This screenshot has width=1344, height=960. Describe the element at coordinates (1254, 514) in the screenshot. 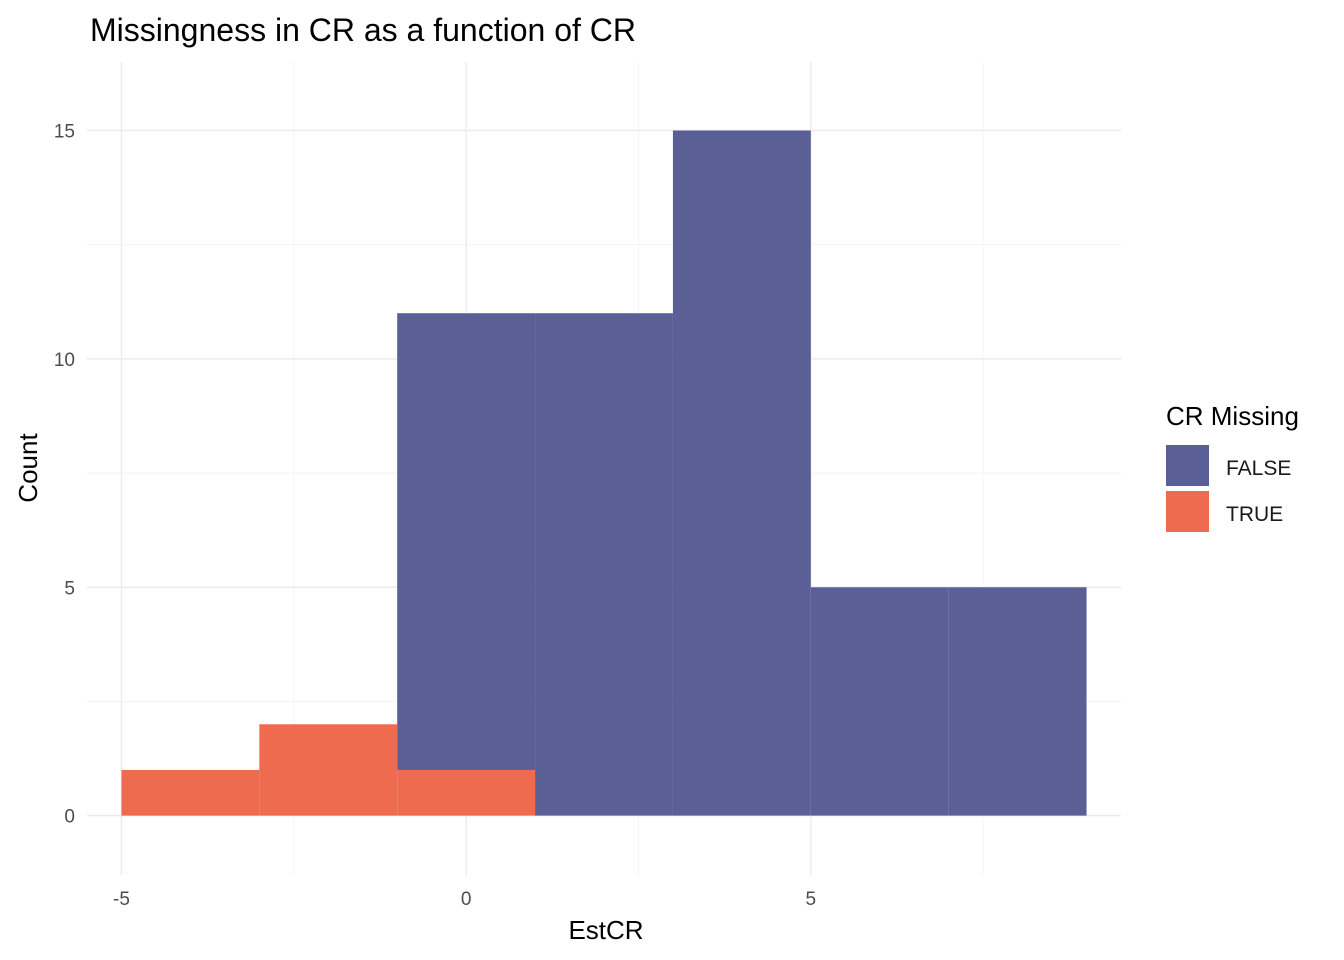

I see `legend-label-true: TRUE` at that location.